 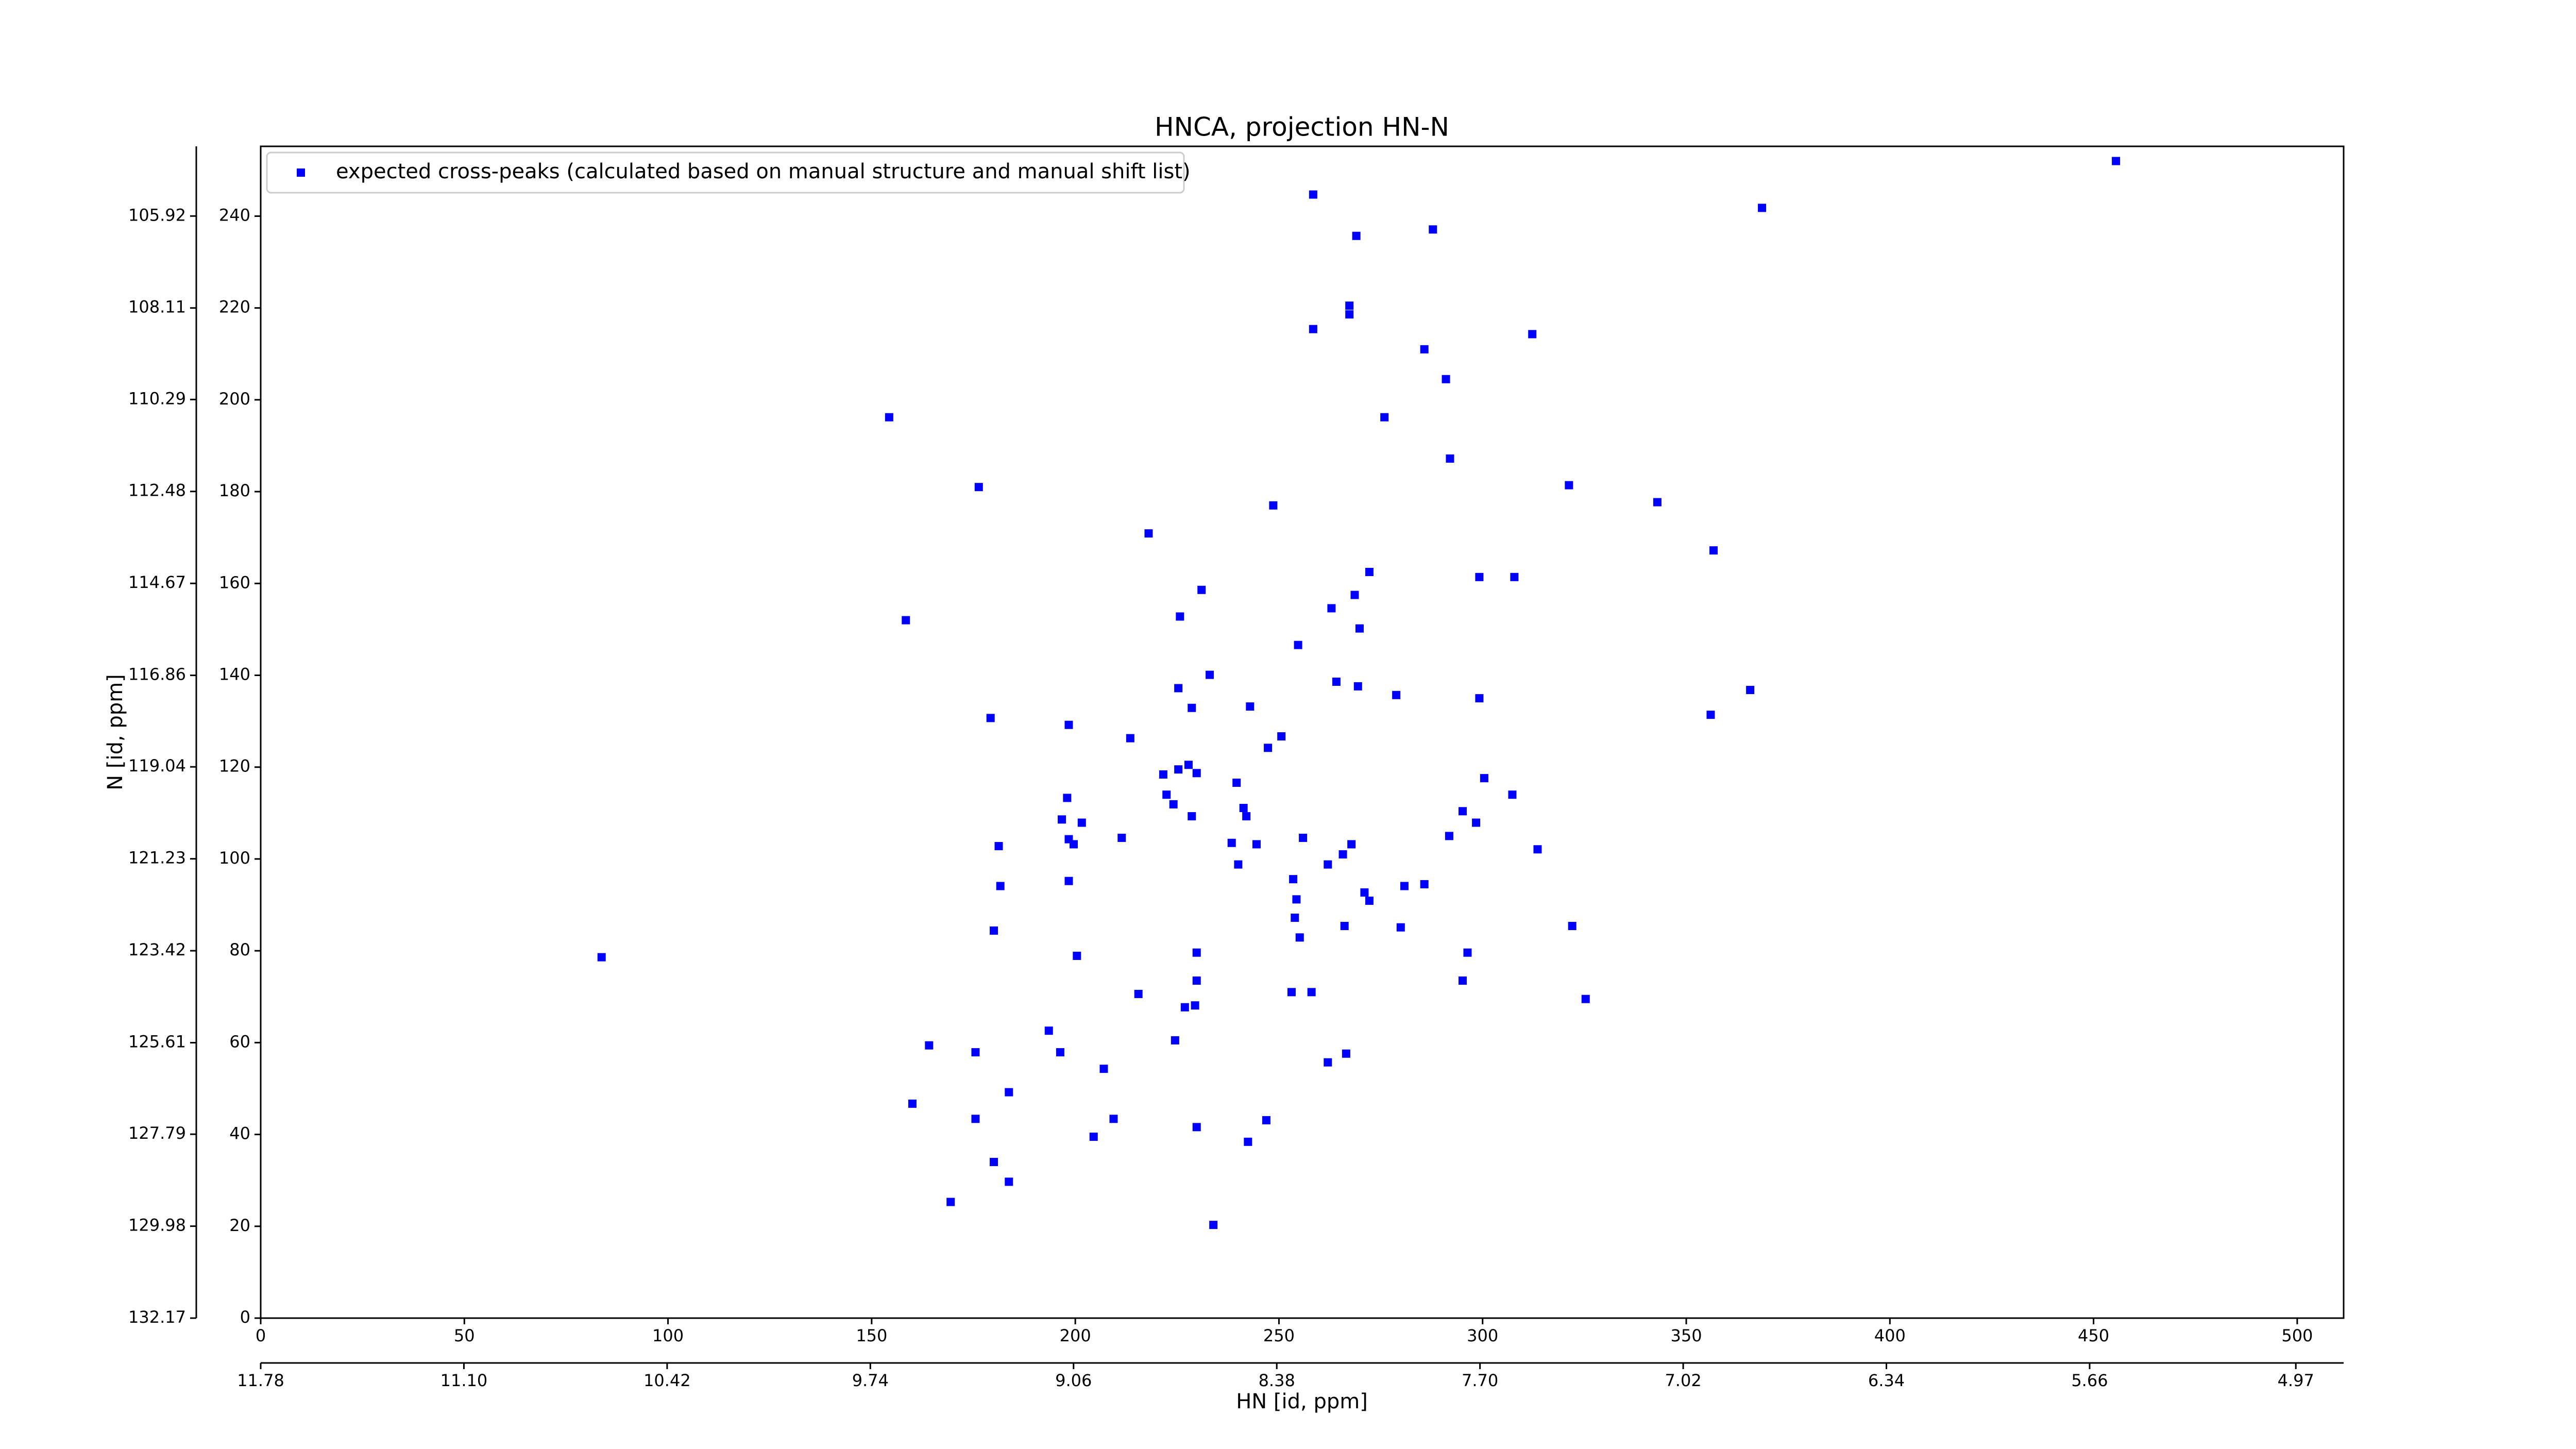 I want to click on y2-tick-label: 105.92, so click(x=157, y=215).